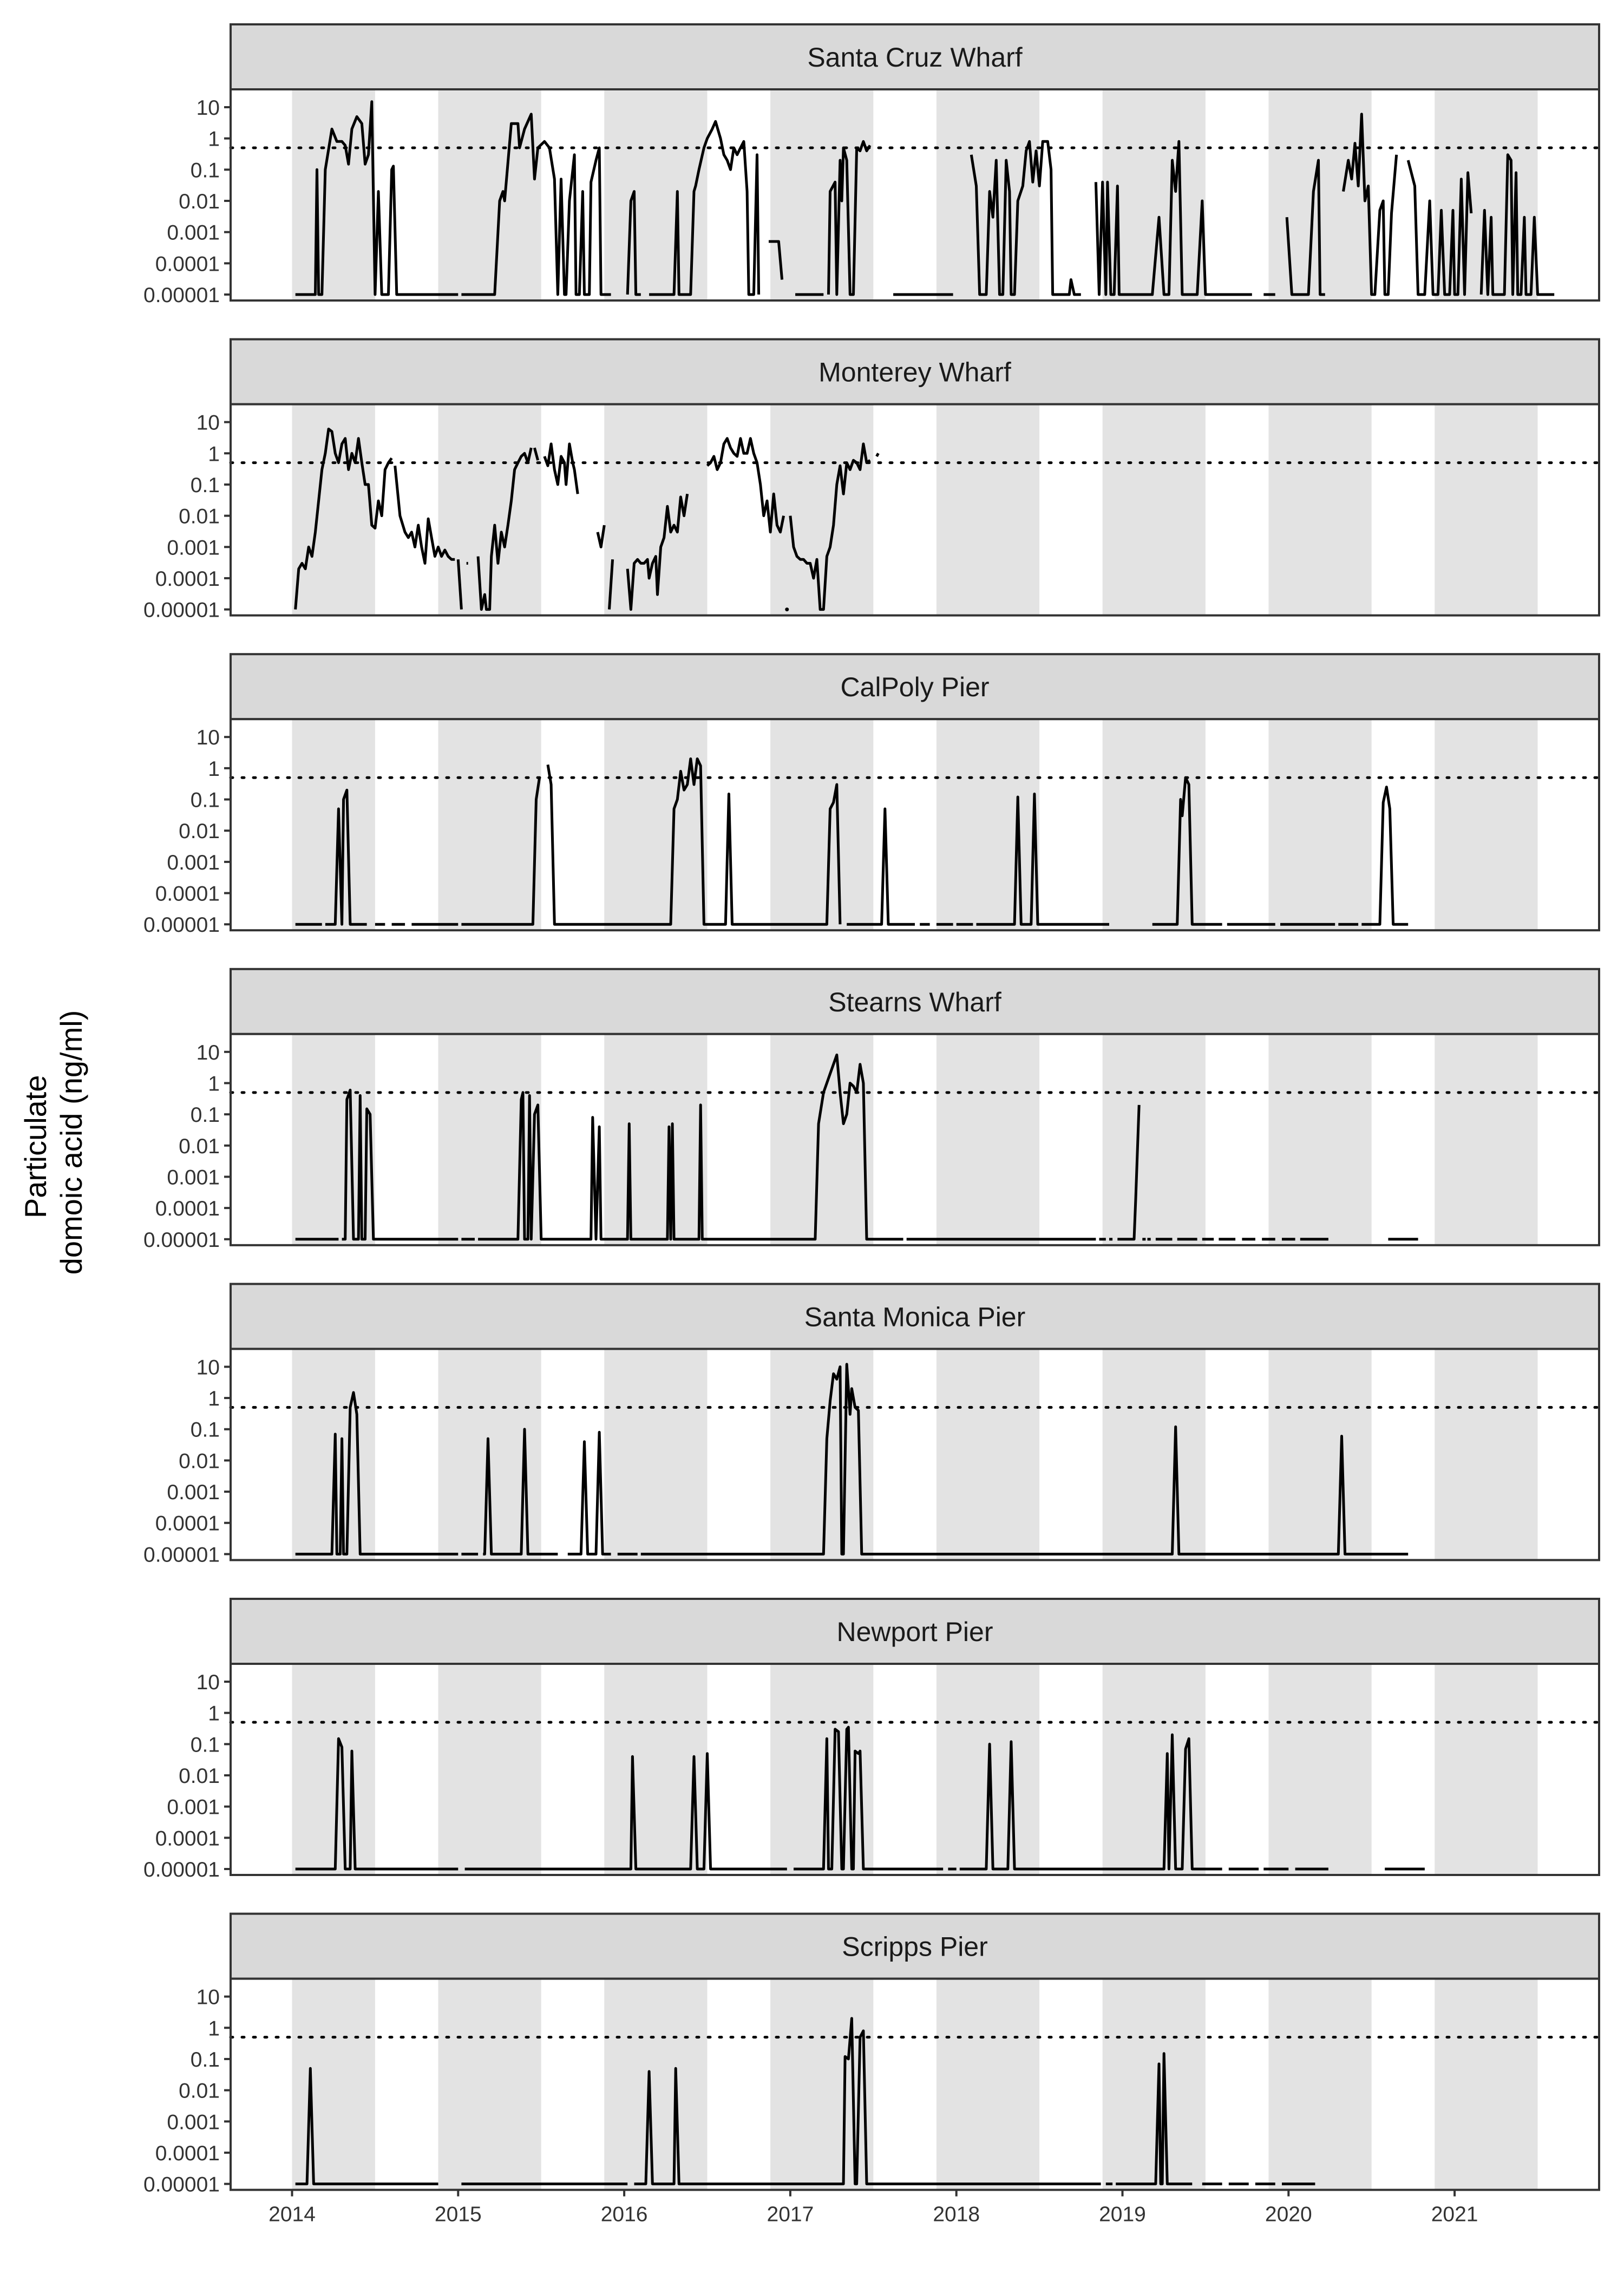  I want to click on panel-title: CalPoly Pier, so click(915, 687).